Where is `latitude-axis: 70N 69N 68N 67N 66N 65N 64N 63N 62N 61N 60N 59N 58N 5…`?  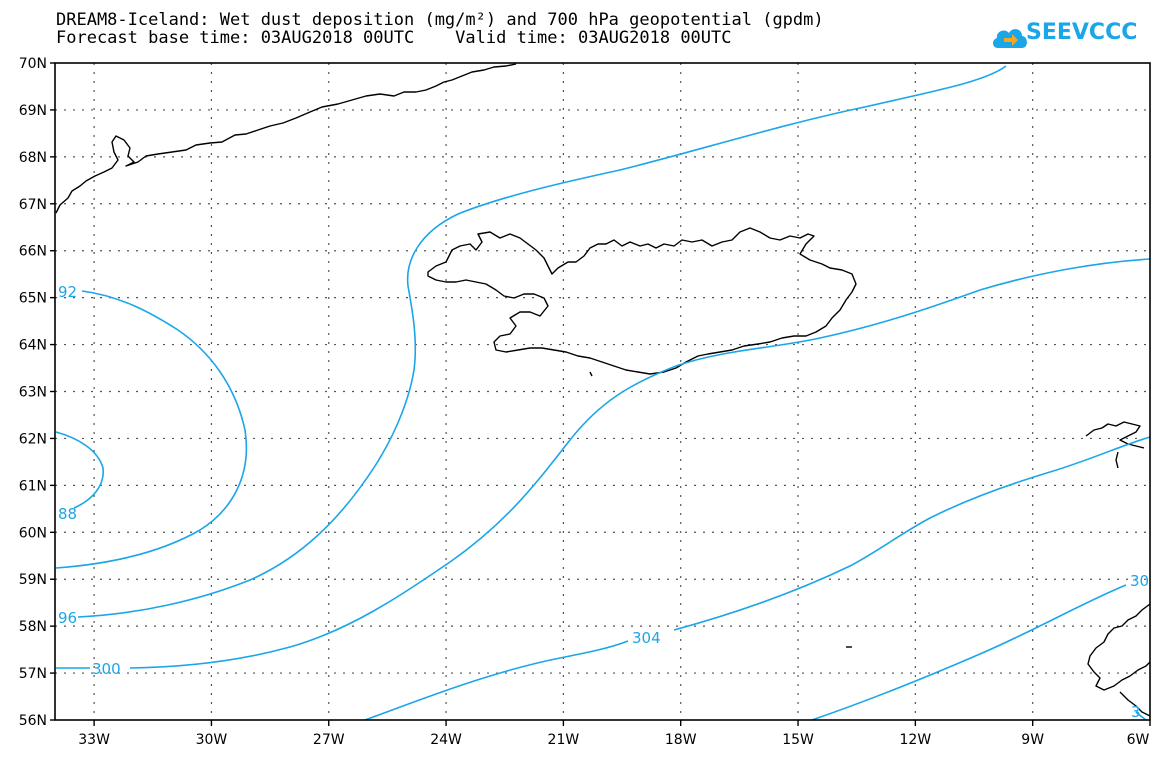
latitude-axis: 70N 69N 68N 67N 66N 65N 64N 63N 62N 61N 60N 59N 58N 5… is located at coordinates (37, 392).